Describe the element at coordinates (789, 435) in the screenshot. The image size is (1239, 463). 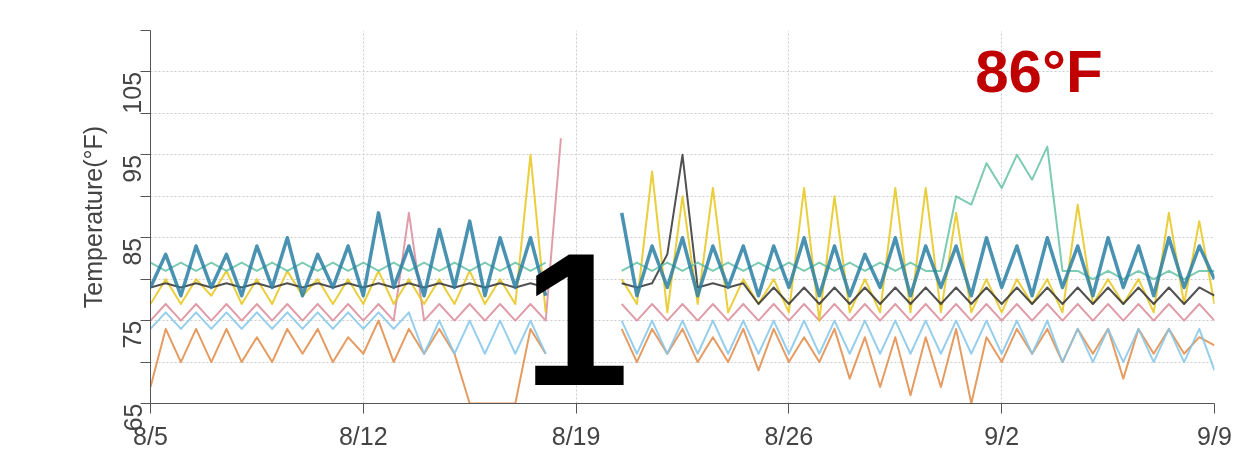
I see `x-tick-label: 8/26` at that location.